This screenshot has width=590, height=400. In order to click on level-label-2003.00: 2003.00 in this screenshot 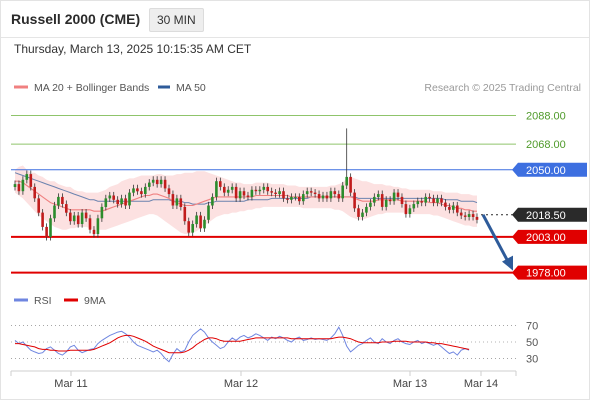, I will do `click(546, 238)`.